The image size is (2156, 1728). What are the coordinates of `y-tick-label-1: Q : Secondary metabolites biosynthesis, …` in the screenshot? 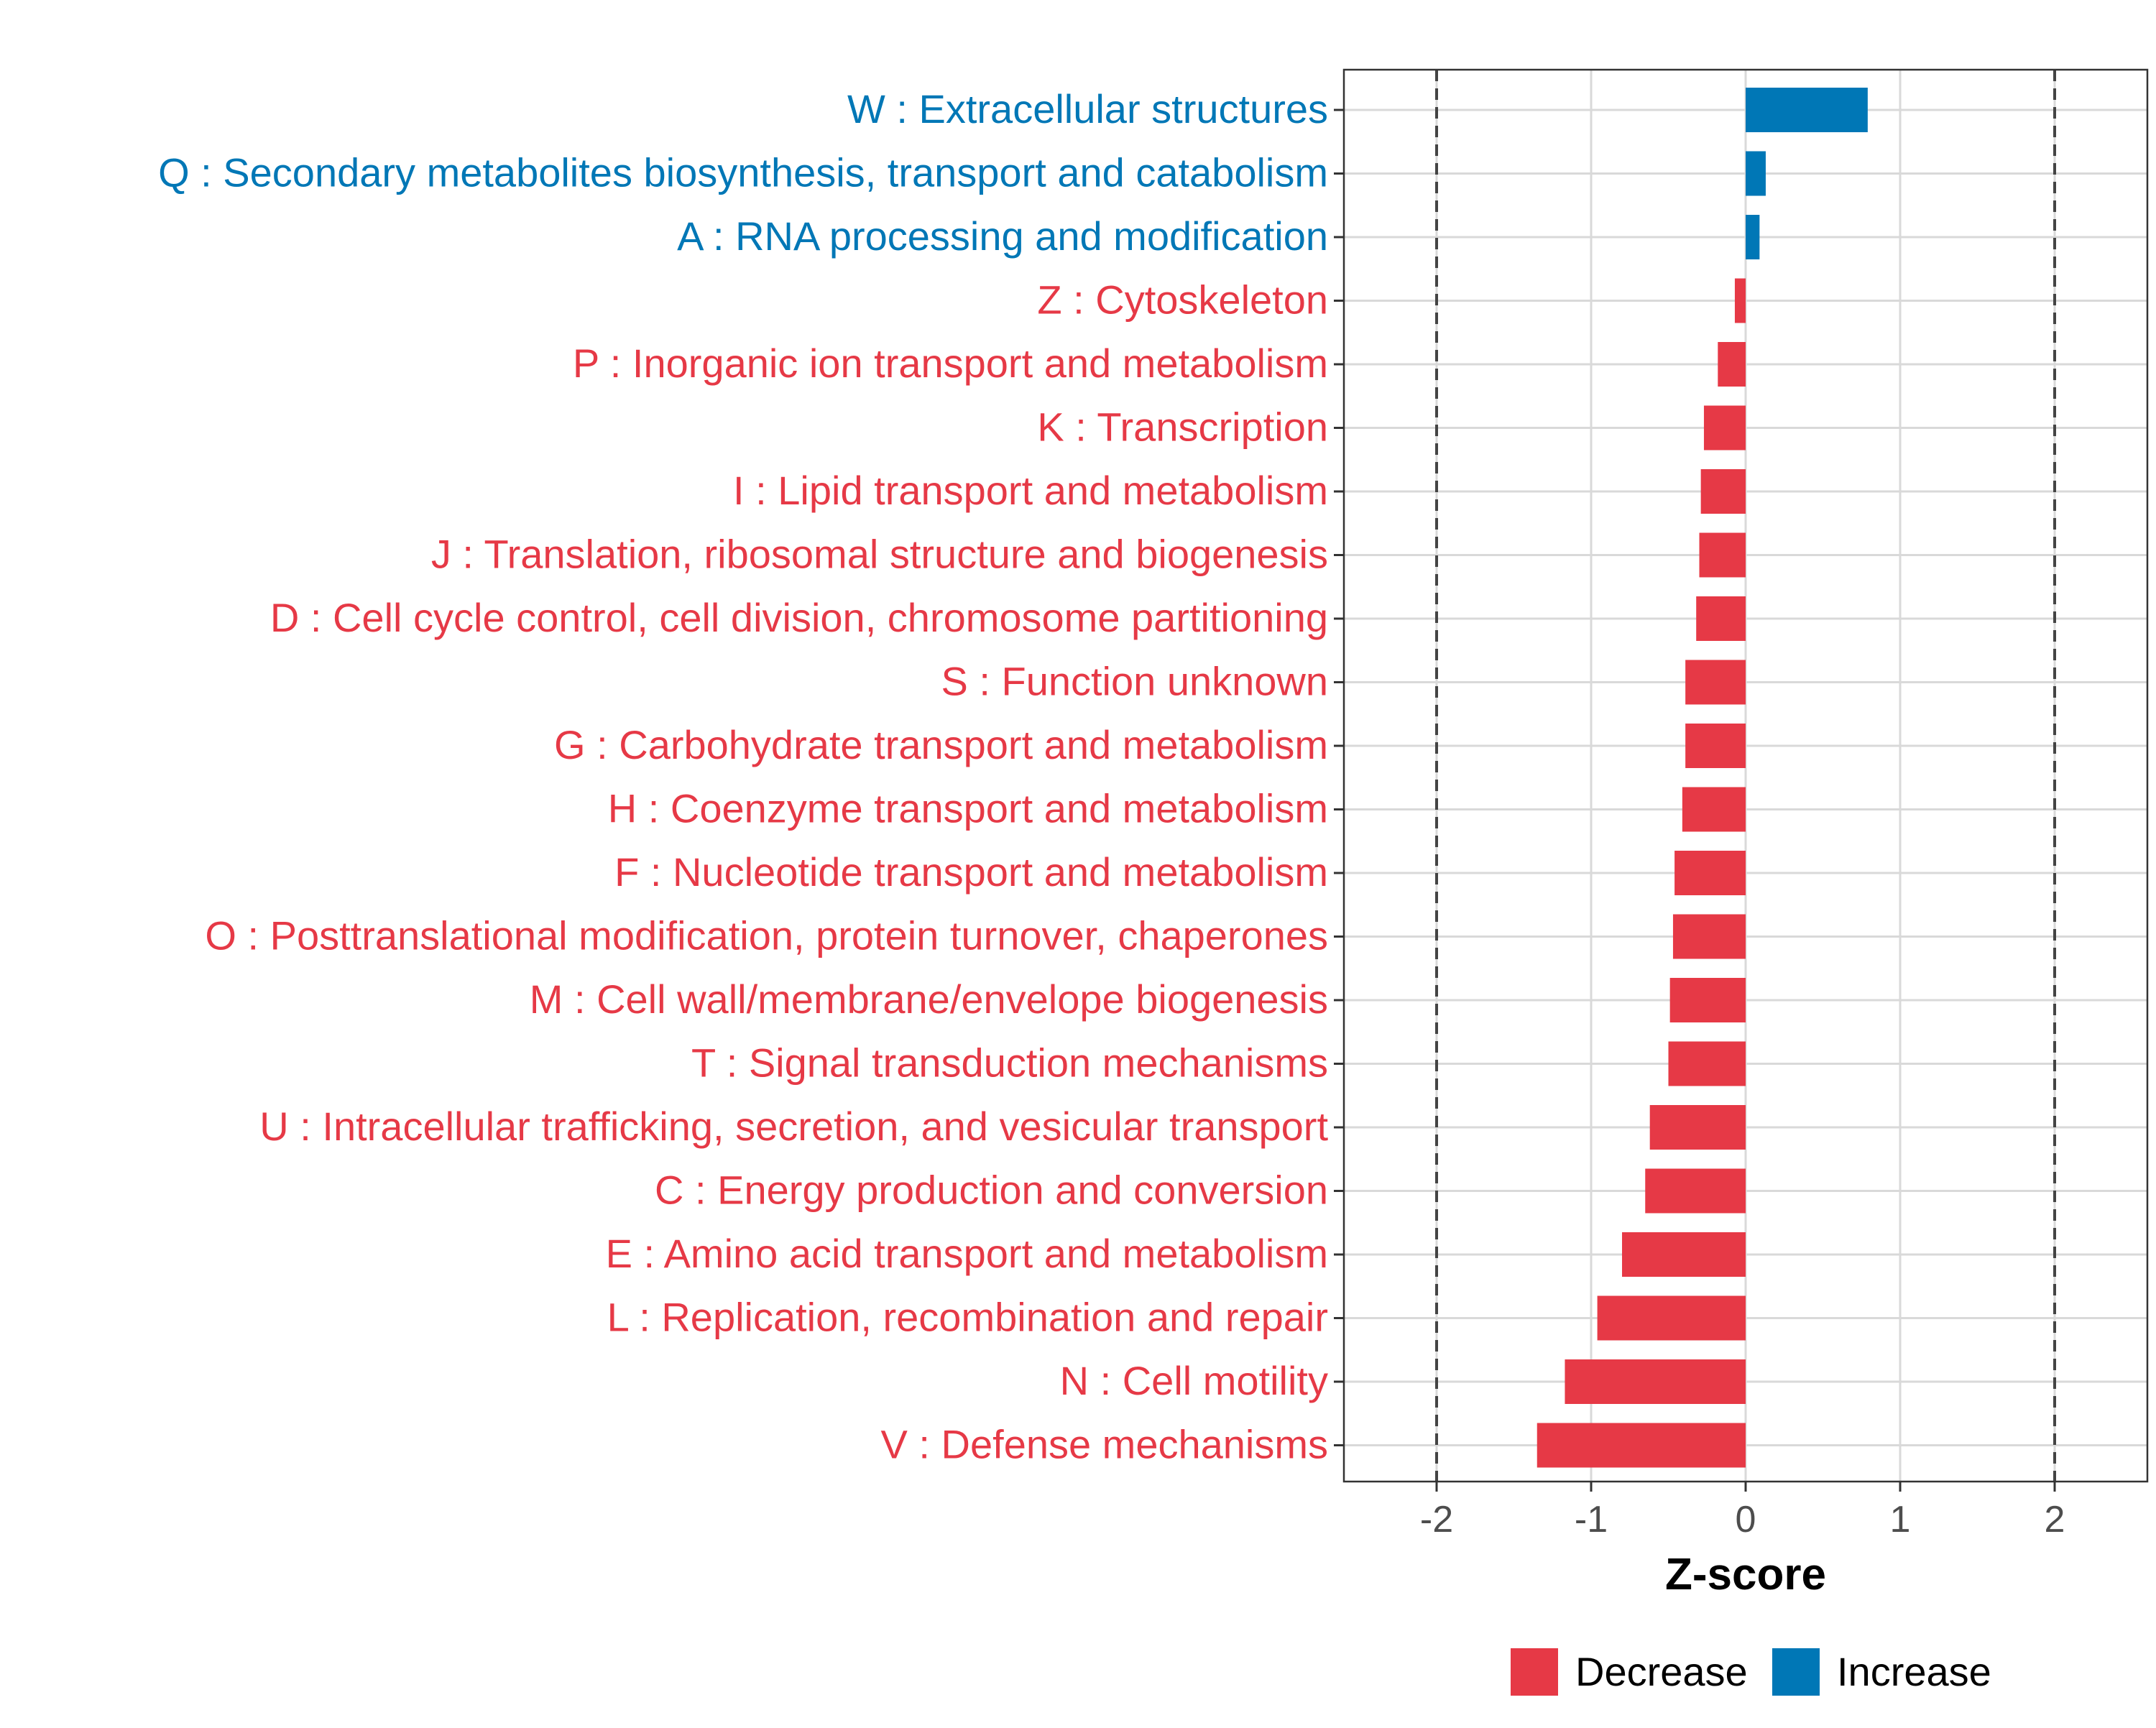 It's located at (743, 172).